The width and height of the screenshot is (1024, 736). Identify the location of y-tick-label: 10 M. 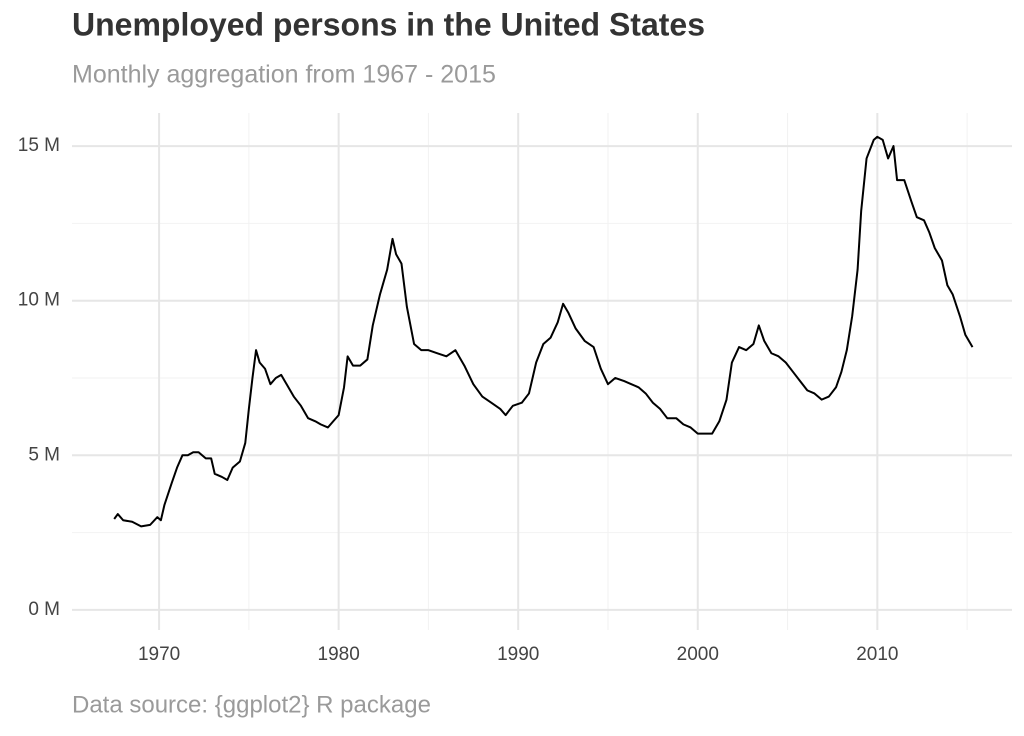
(39, 300).